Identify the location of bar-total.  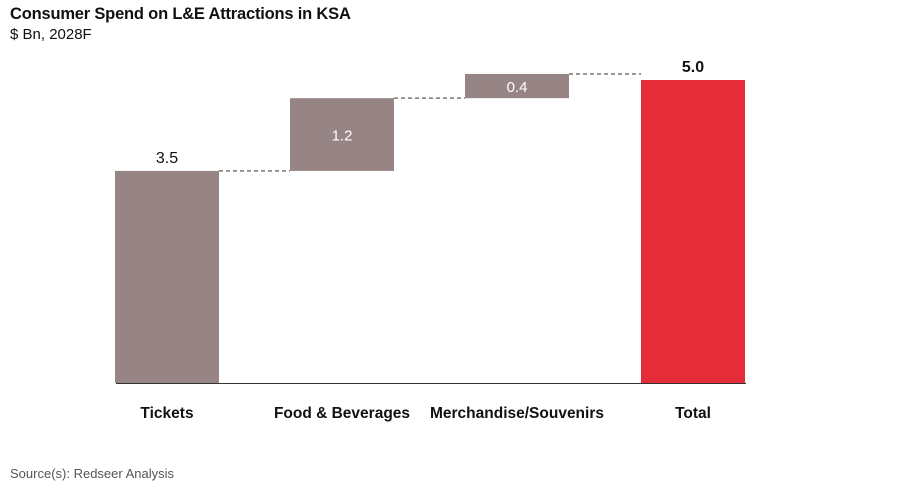
(693, 231).